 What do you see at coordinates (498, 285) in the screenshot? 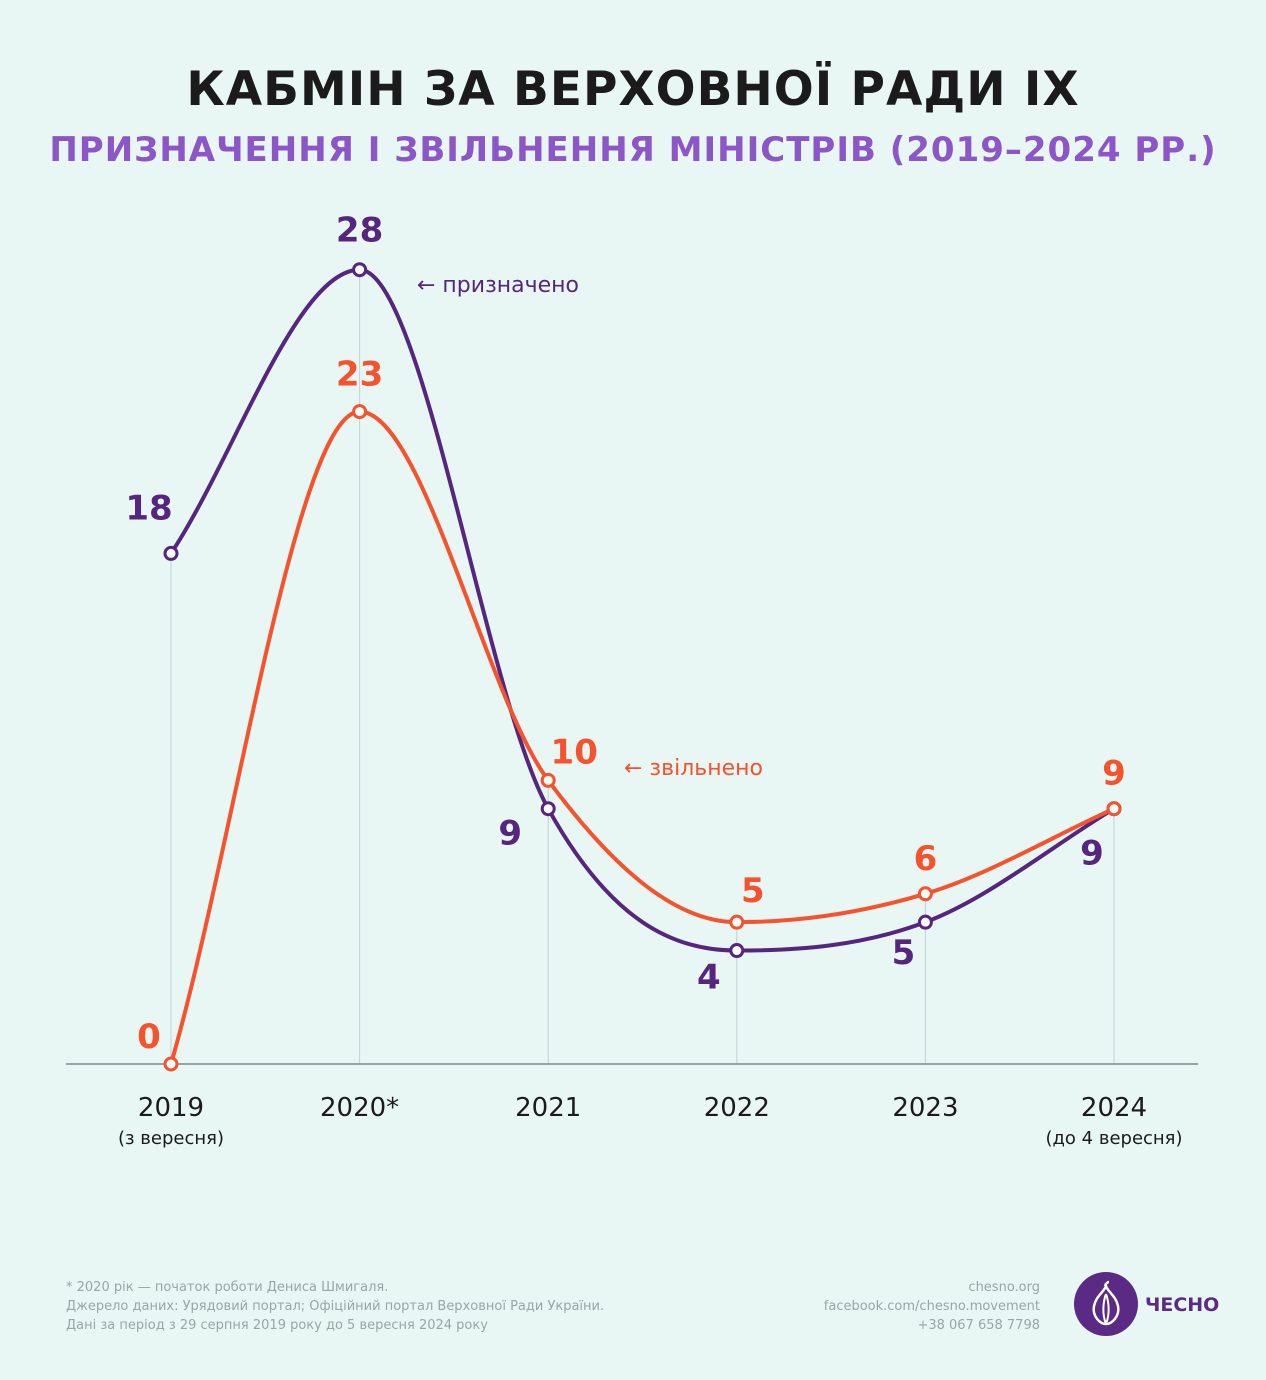
I see `series-label: ← призначено` at bounding box center [498, 285].